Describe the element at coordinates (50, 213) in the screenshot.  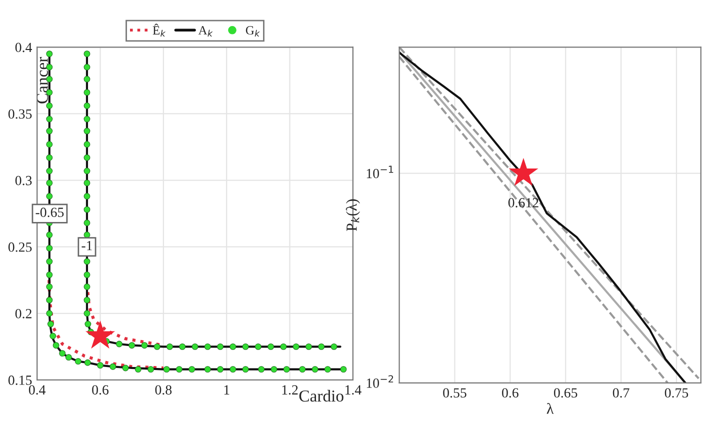
I see `annotation: -0.65` at that location.